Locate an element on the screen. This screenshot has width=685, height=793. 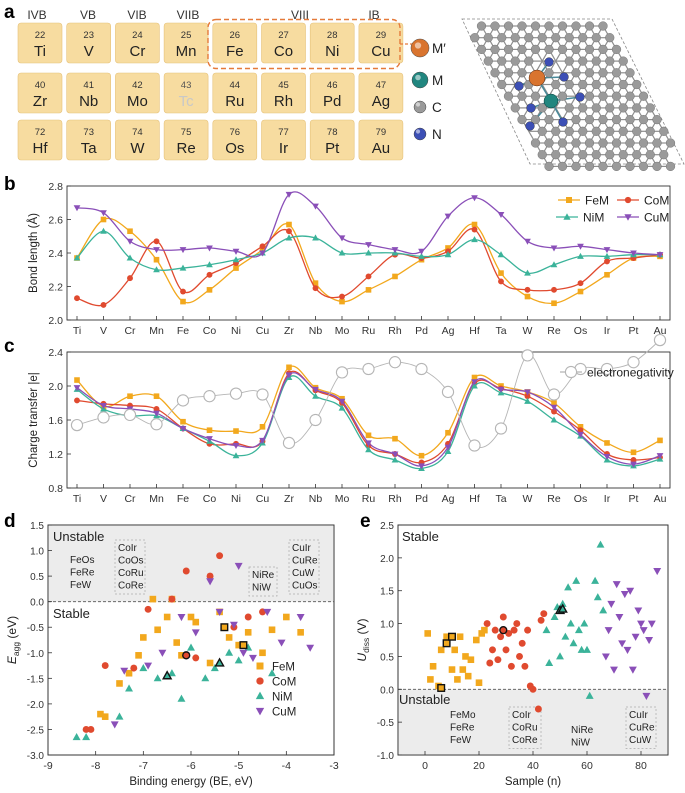
x-tick-label: W is located at coordinates (528, 499).